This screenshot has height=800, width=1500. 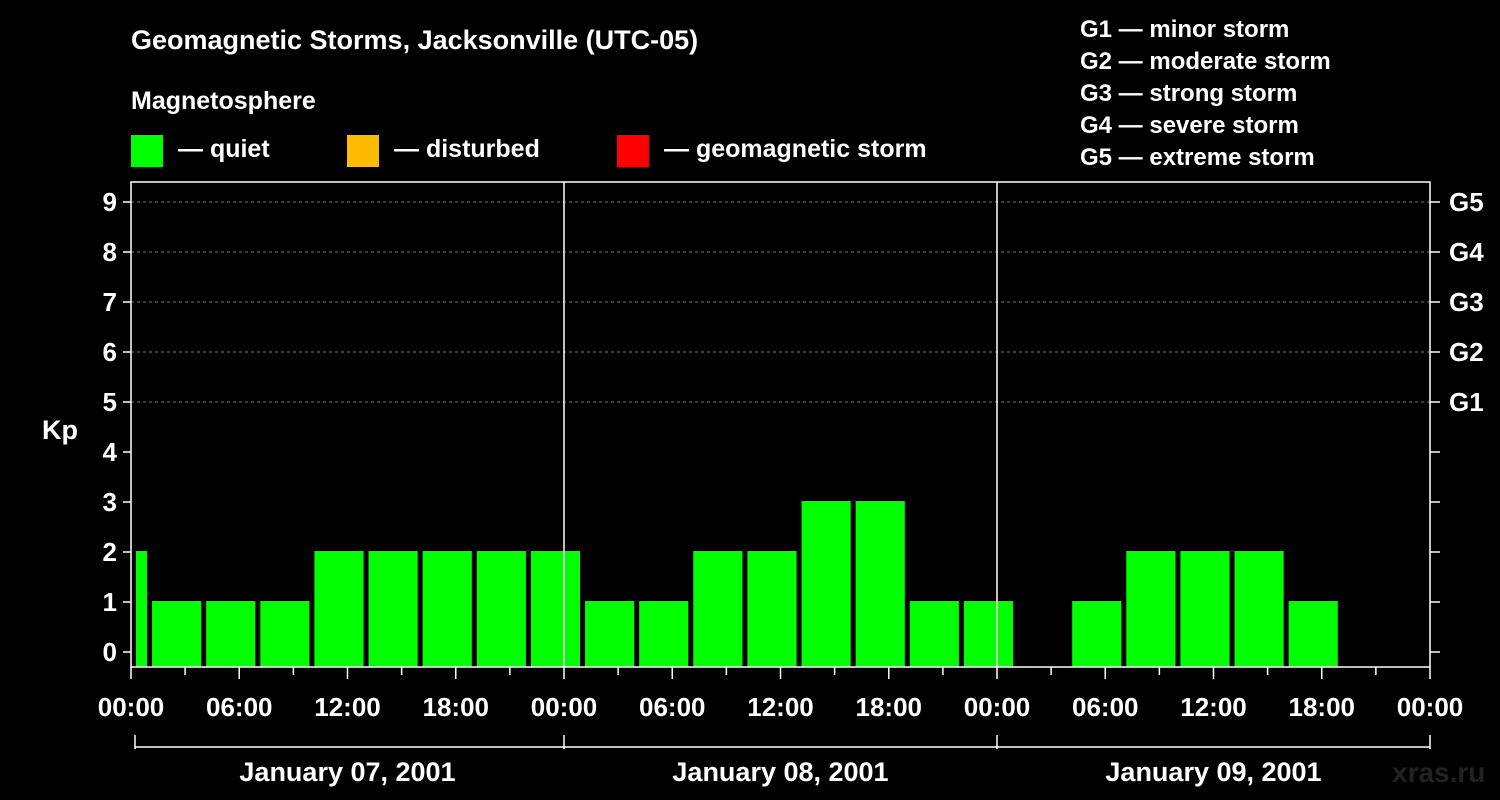 I want to click on y-tick-label-7: 7, so click(x=110, y=302).